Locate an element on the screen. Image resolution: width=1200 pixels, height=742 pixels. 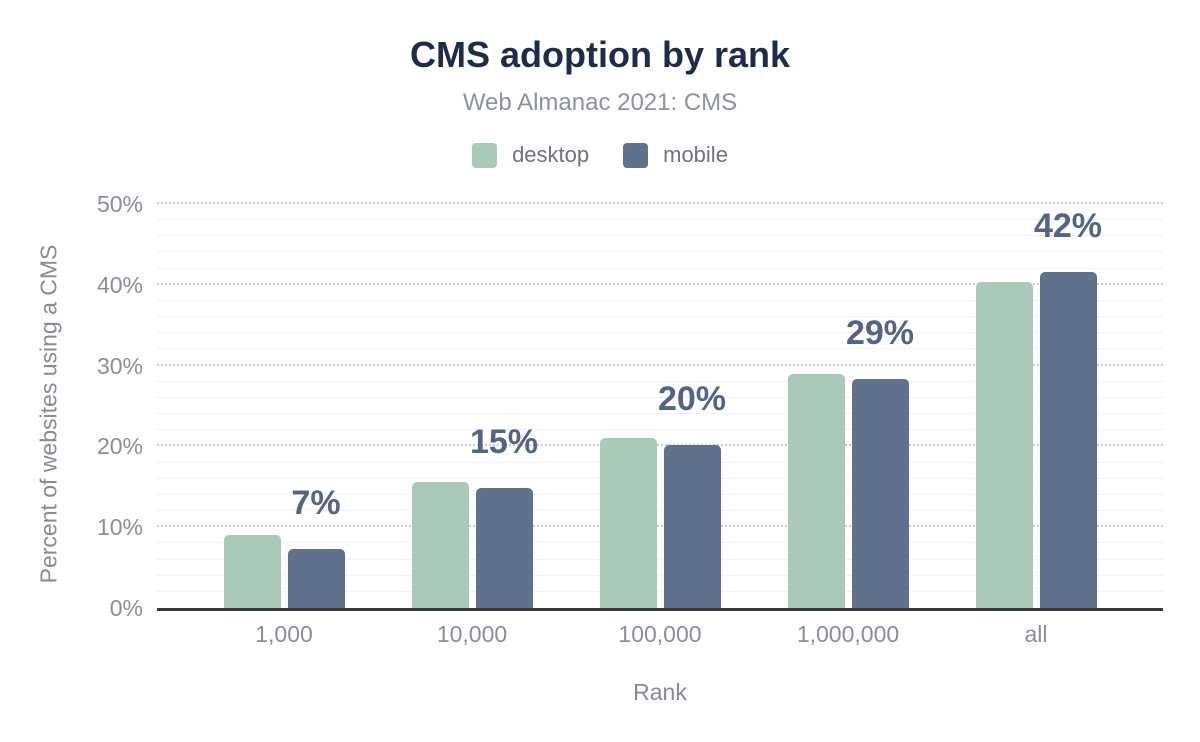
y-tick-10: 10% is located at coordinates (119, 527).